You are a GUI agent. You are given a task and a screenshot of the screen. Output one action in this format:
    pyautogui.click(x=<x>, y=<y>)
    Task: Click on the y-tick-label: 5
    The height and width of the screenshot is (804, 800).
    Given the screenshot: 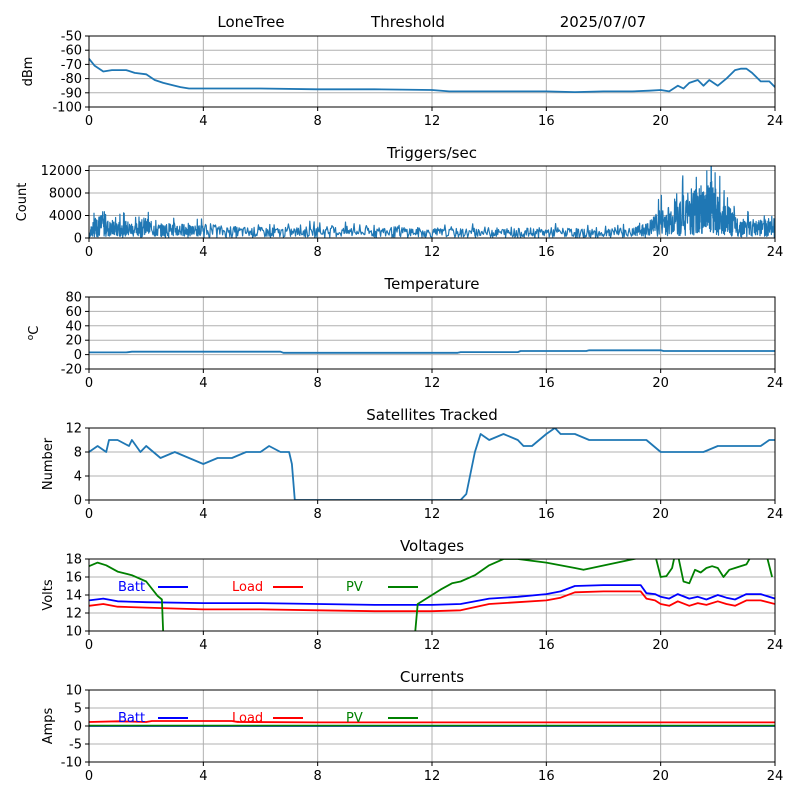 What is the action you would take?
    pyautogui.click(x=78, y=709)
    